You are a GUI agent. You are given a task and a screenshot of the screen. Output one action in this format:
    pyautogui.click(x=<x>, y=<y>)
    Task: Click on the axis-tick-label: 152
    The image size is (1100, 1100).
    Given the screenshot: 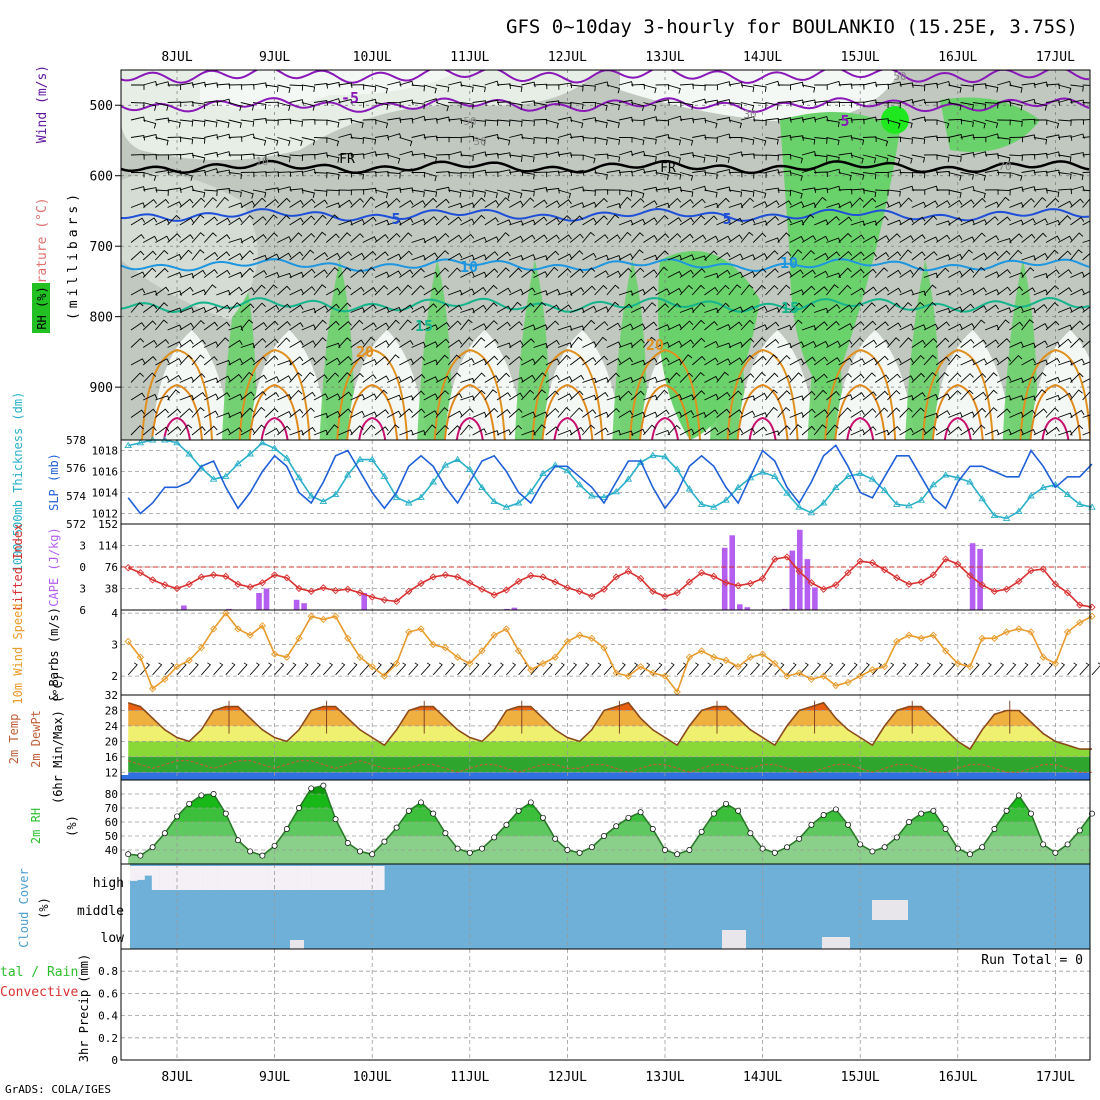 What is the action you would take?
    pyautogui.click(x=108, y=524)
    